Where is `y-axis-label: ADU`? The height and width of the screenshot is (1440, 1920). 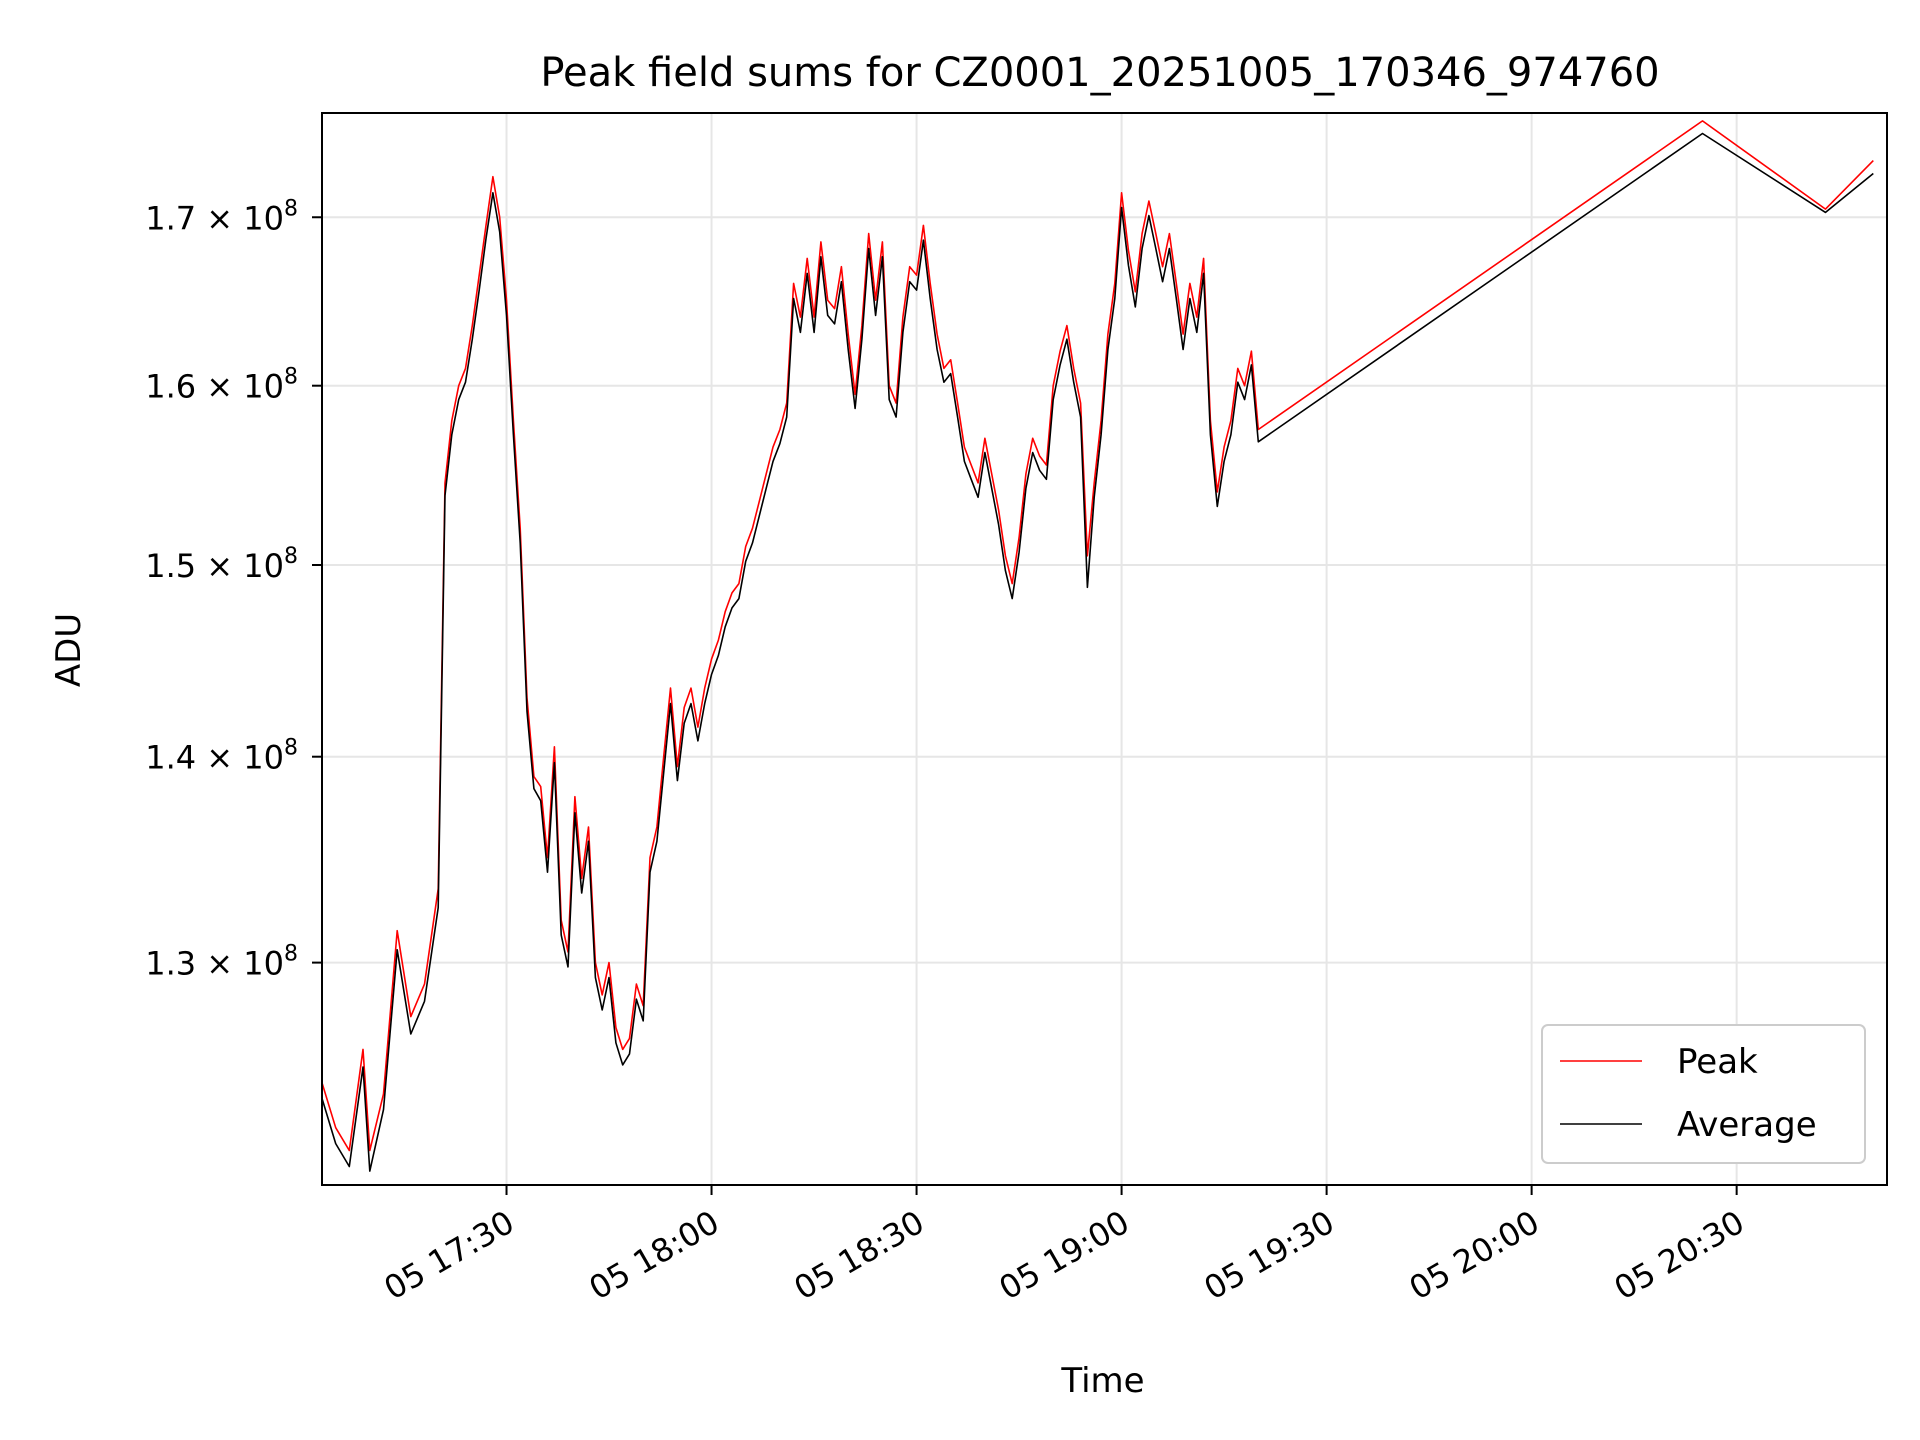
y-axis-label: ADU is located at coordinates (69, 650).